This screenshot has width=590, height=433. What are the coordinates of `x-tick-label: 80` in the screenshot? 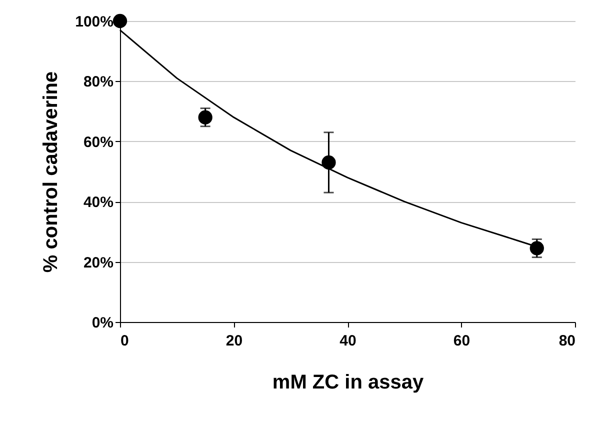 It's located at (567, 341).